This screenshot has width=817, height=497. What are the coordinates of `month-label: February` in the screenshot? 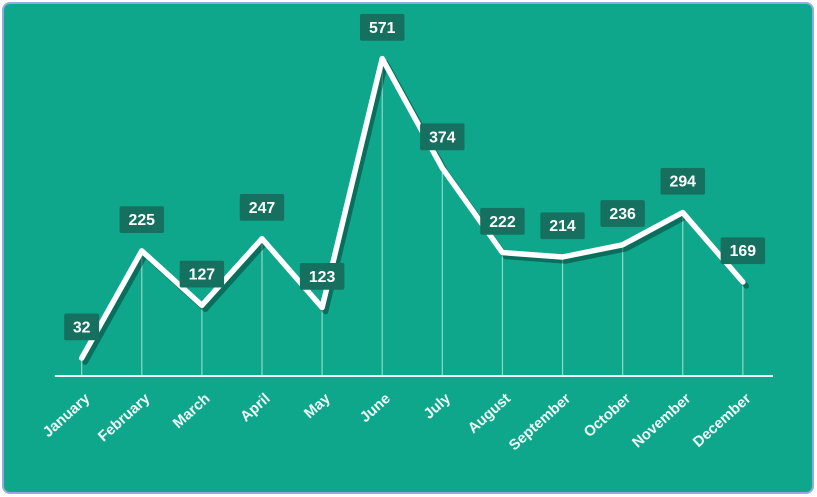 It's located at (124, 417).